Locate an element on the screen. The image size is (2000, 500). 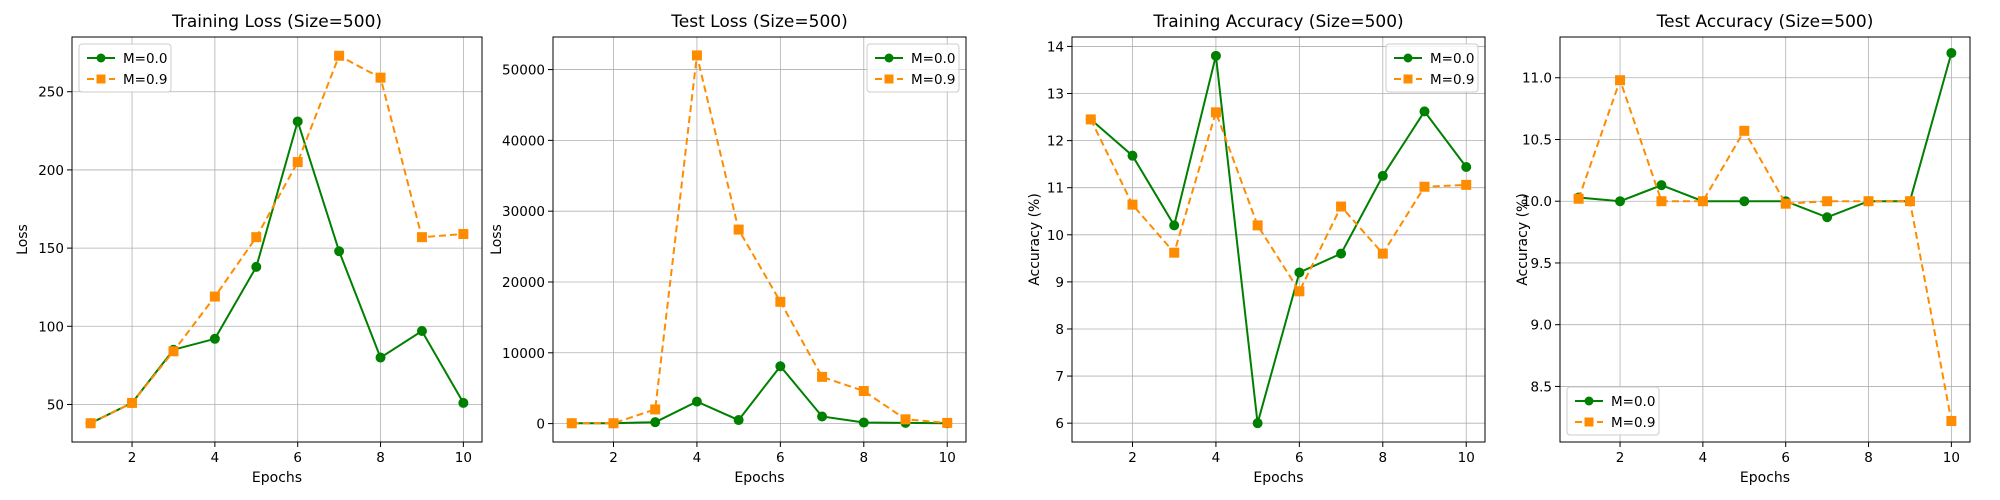
y-tick-label: 30000 is located at coordinates (523, 212).